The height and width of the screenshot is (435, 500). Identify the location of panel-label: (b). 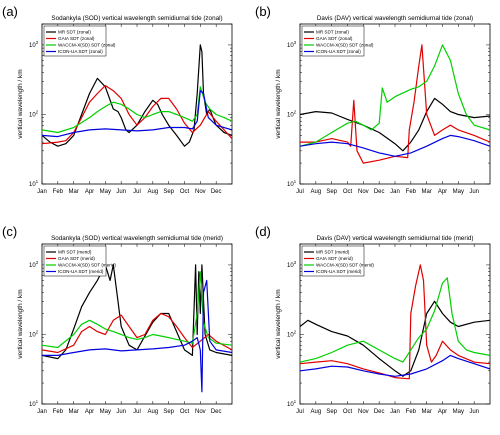
(263, 11).